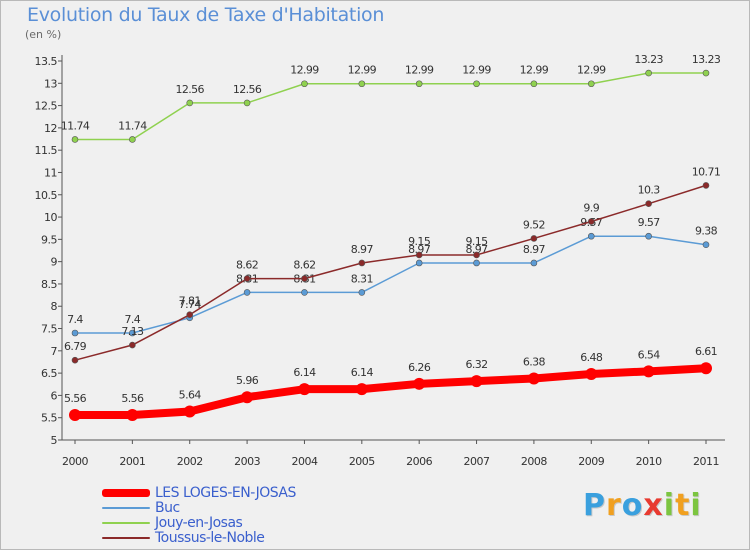 The width and height of the screenshot is (750, 550). Describe the element at coordinates (632, 505) in the screenshot. I see `logo-letter: o` at that location.